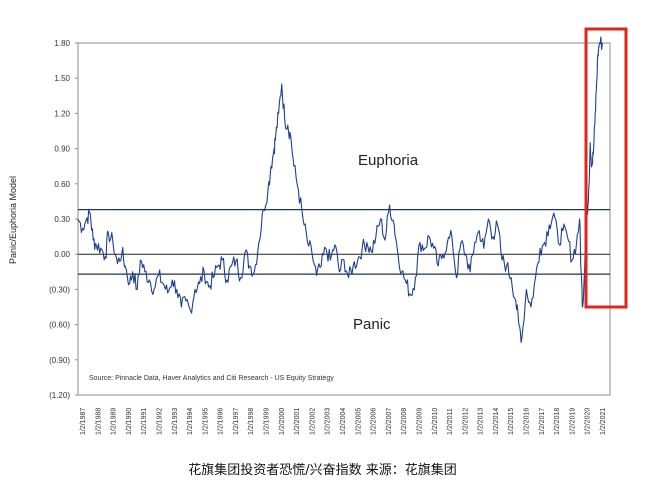  Describe the element at coordinates (557, 421) in the screenshot. I see `x-tick-label: 1/2/2018` at that location.